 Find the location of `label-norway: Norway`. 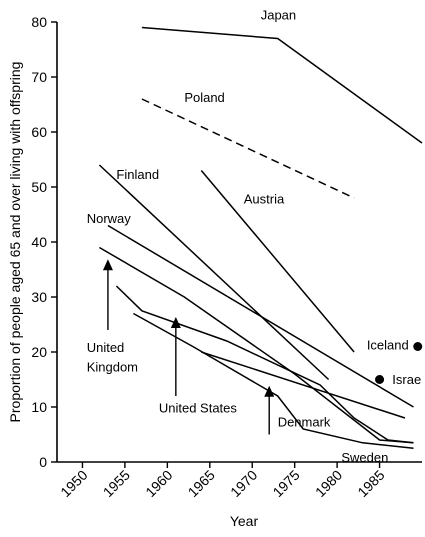

label-norway: Norway is located at coordinates (109, 218).